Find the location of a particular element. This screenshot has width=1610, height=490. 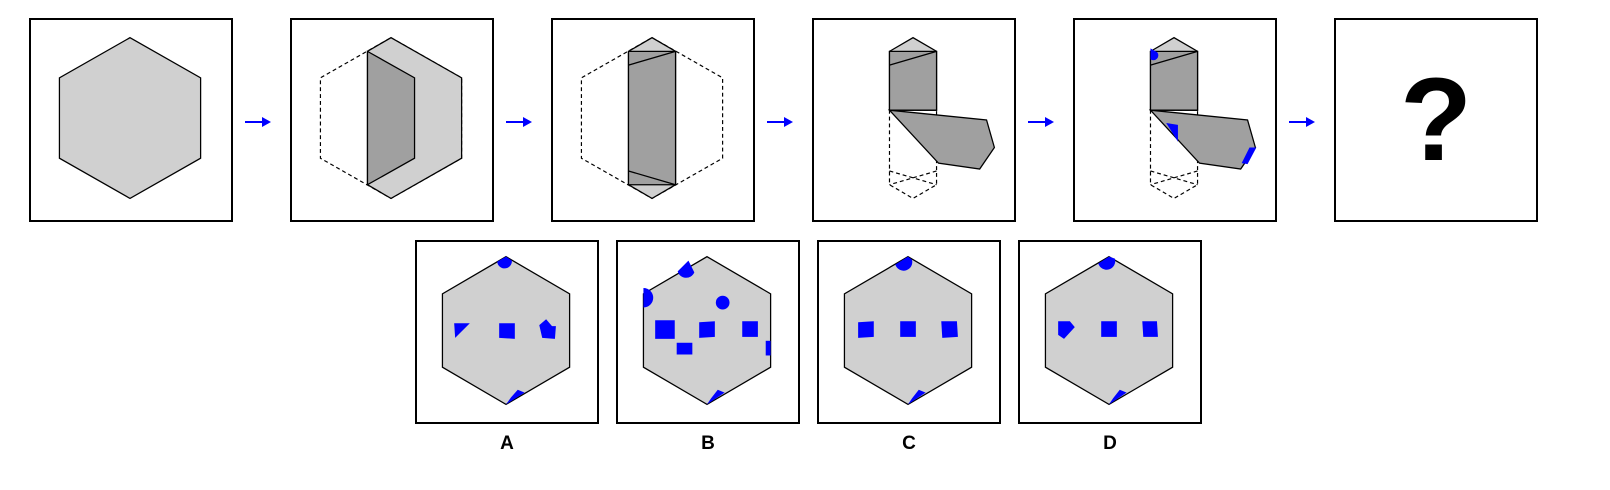

step-5-panel is located at coordinates (1175, 120).